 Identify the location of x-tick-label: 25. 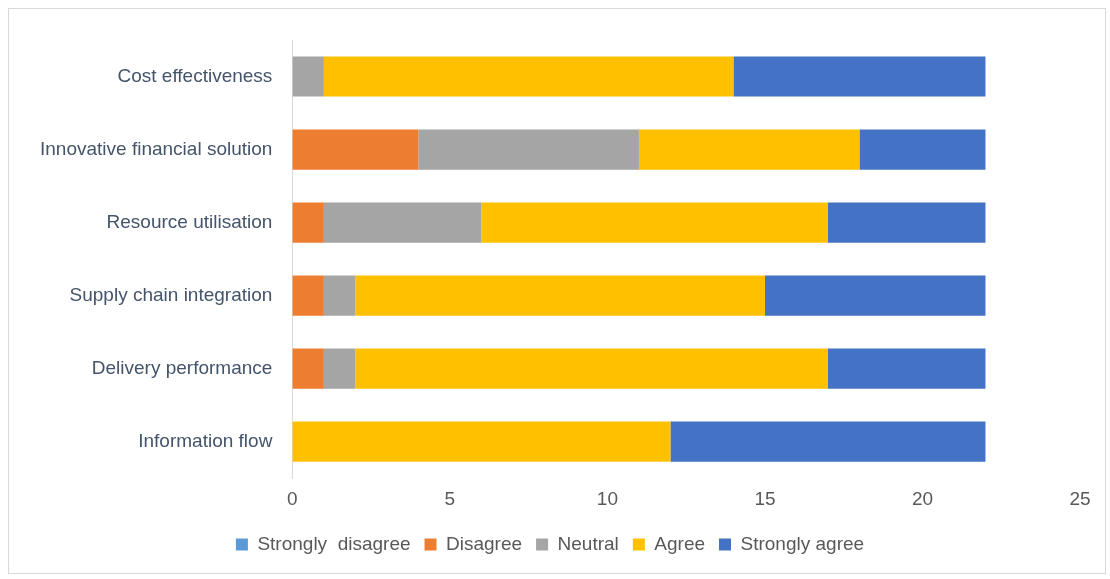
(1080, 498).